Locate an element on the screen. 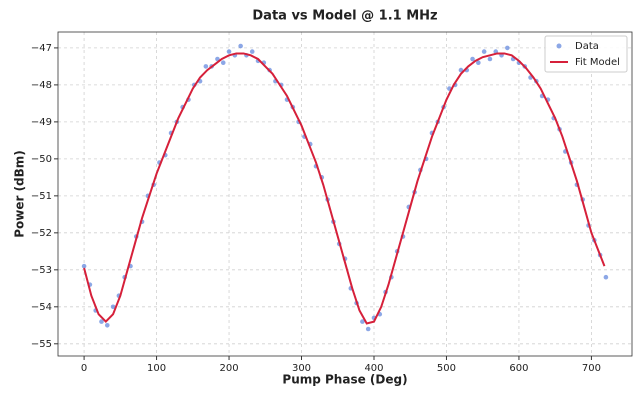 This screenshot has width=635, height=393. x-tick-label: 300 is located at coordinates (301, 368).